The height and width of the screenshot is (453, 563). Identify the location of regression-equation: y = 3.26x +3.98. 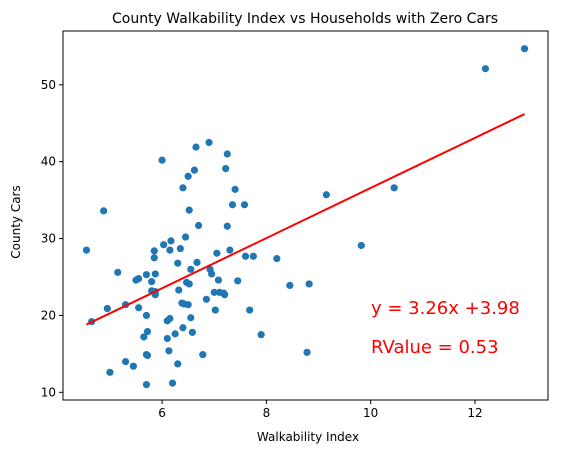
(445, 308).